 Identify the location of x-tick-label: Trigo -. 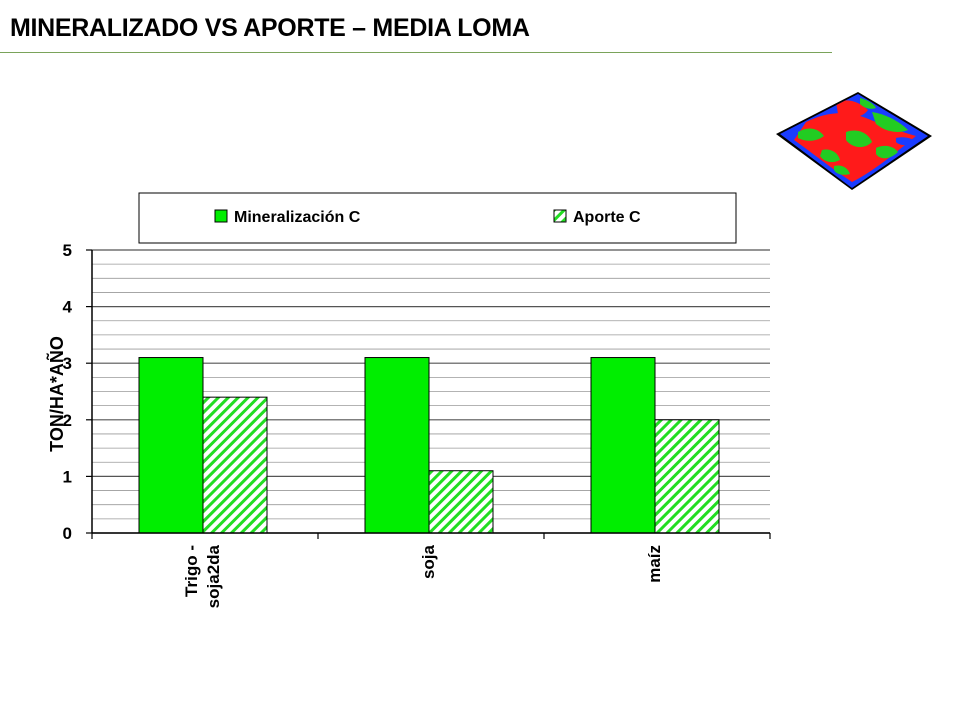
(191, 571).